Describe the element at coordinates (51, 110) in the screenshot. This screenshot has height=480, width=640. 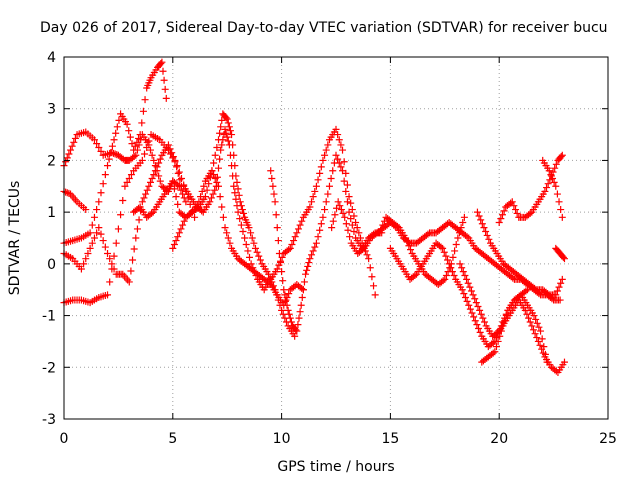
I see `y-tick-label: 3` at that location.